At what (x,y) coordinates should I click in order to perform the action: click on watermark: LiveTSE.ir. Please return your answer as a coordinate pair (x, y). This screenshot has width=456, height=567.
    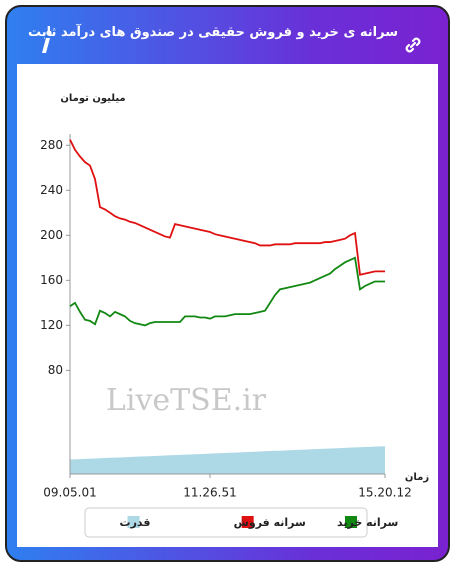
    Looking at the image, I should click on (186, 400).